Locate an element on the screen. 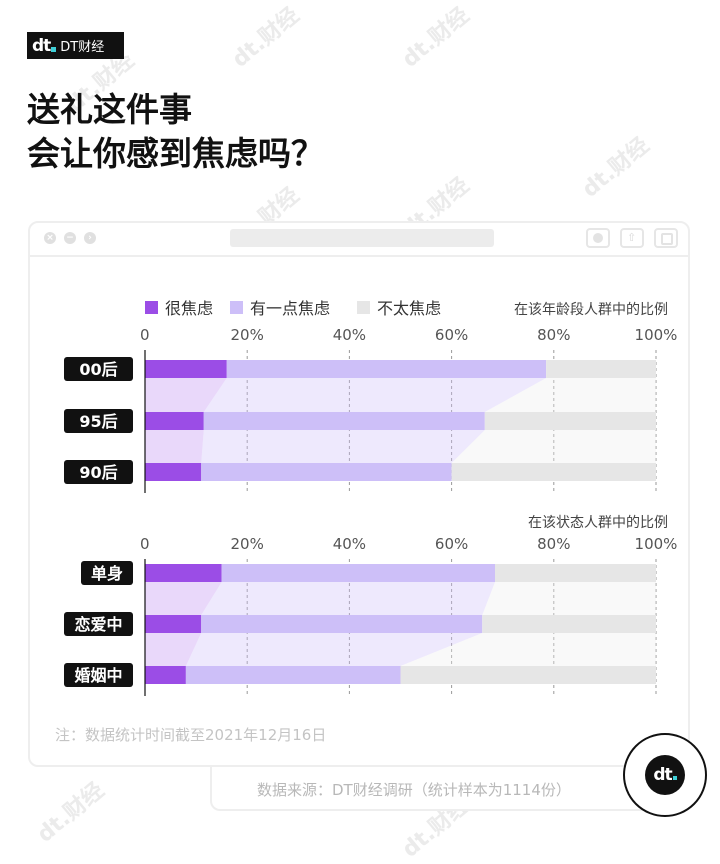  minimize-window-icon: − is located at coordinates (70, 238).